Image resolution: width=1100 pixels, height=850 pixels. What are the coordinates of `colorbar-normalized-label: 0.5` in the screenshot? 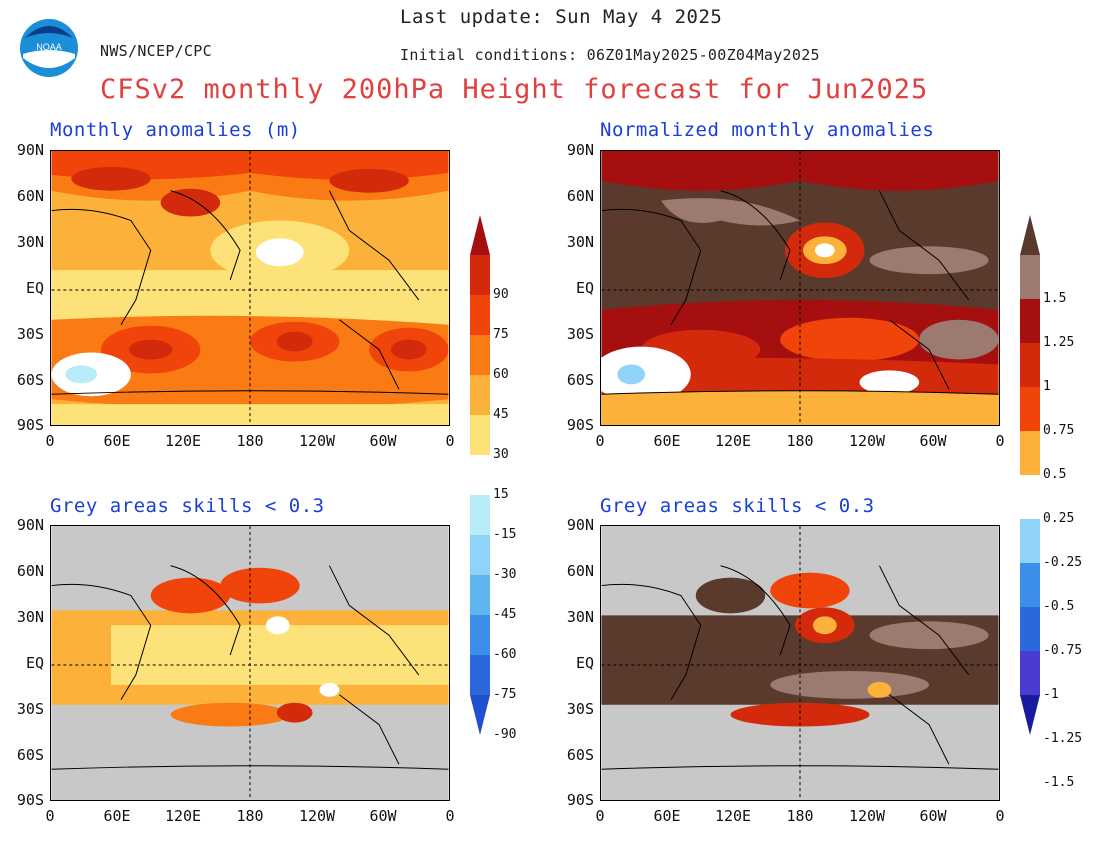 It's located at (1055, 474).